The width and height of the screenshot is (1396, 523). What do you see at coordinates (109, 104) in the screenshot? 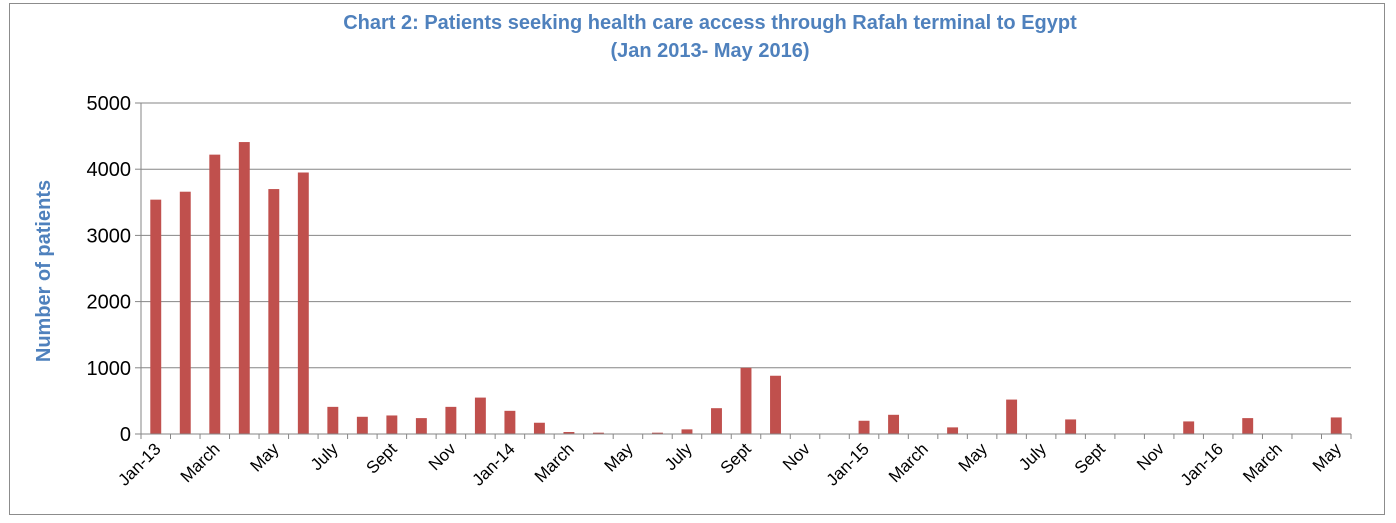
I see `y-tick-label: 5000` at bounding box center [109, 104].